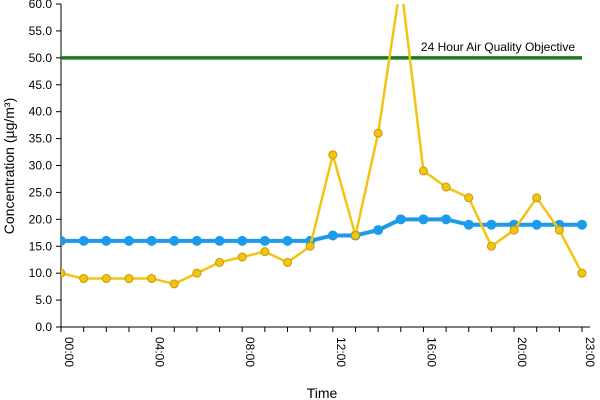 The width and height of the screenshot is (600, 400). What do you see at coordinates (41, 192) in the screenshot?
I see `y-tick-label: 25.0` at bounding box center [41, 192].